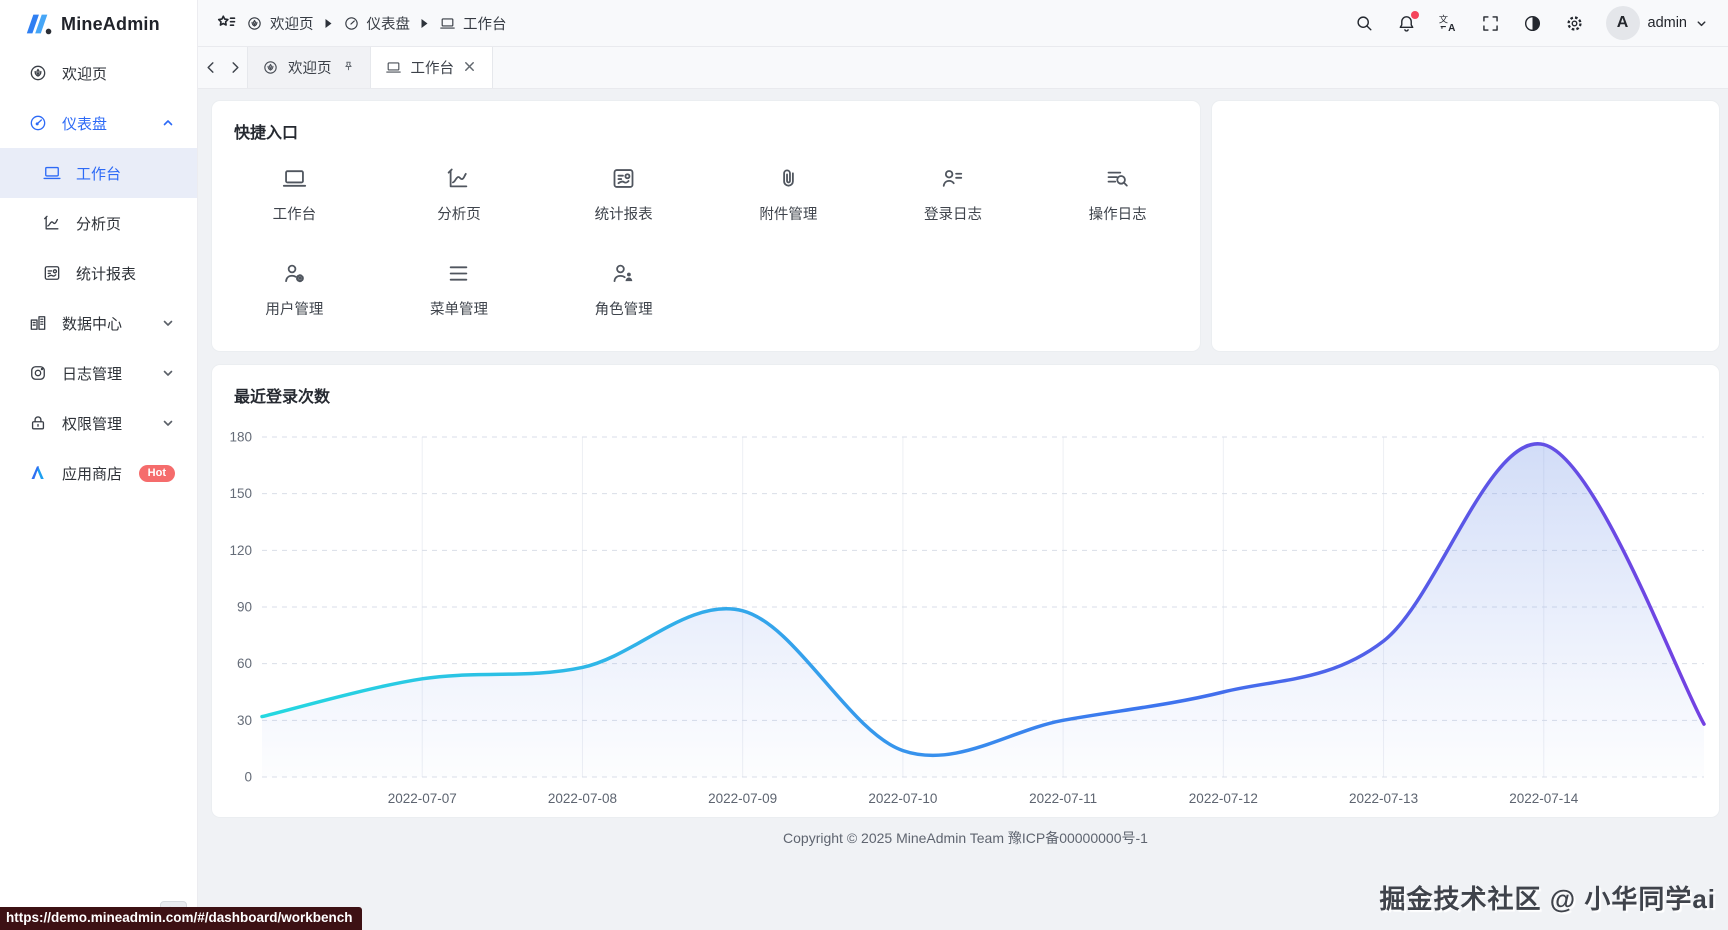 The image size is (1728, 930). What do you see at coordinates (294, 289) in the screenshot?
I see `quick-item-user-manage: 用户管理` at bounding box center [294, 289].